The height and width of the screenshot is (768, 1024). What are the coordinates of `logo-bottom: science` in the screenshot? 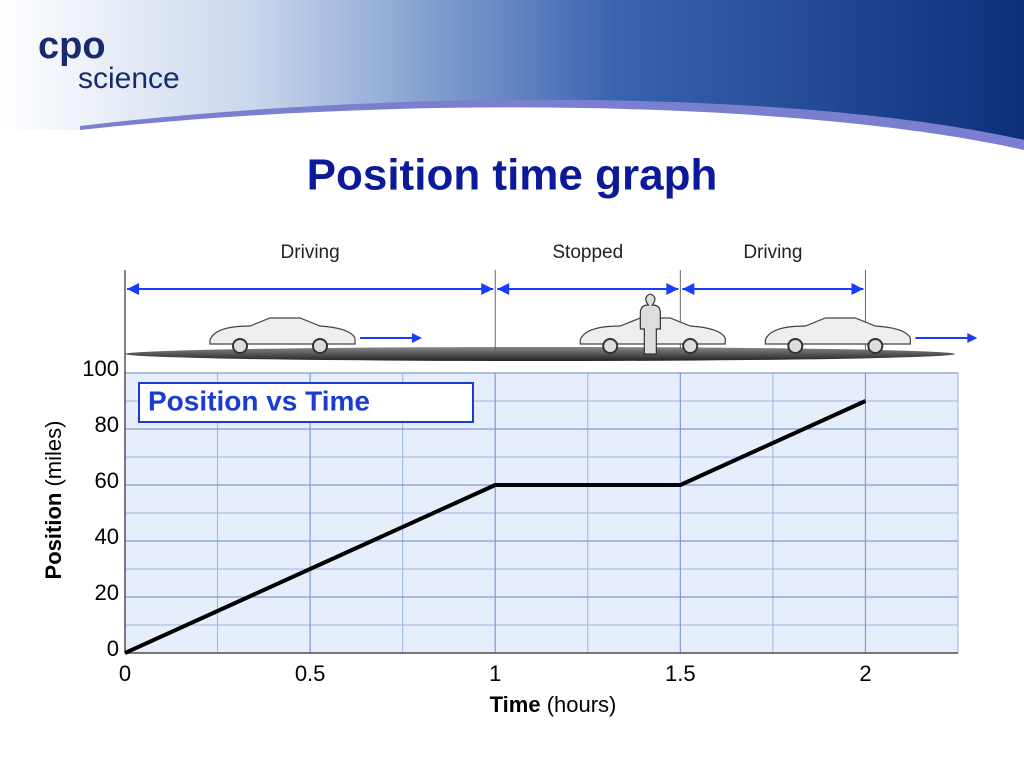 It's located at (129, 78).